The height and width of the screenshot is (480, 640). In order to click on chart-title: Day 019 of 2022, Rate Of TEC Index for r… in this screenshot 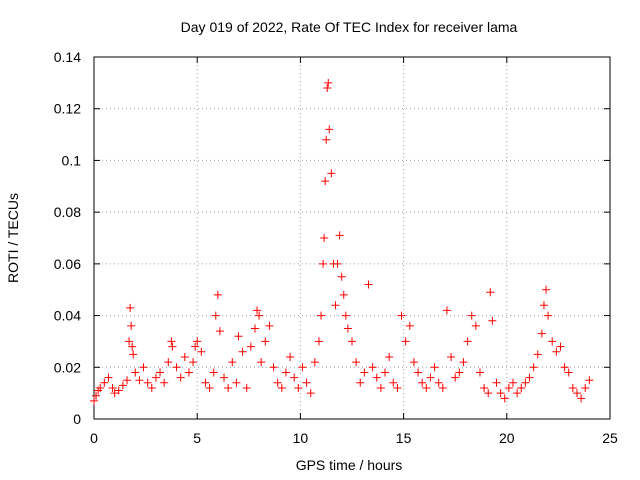, I will do `click(349, 27)`.